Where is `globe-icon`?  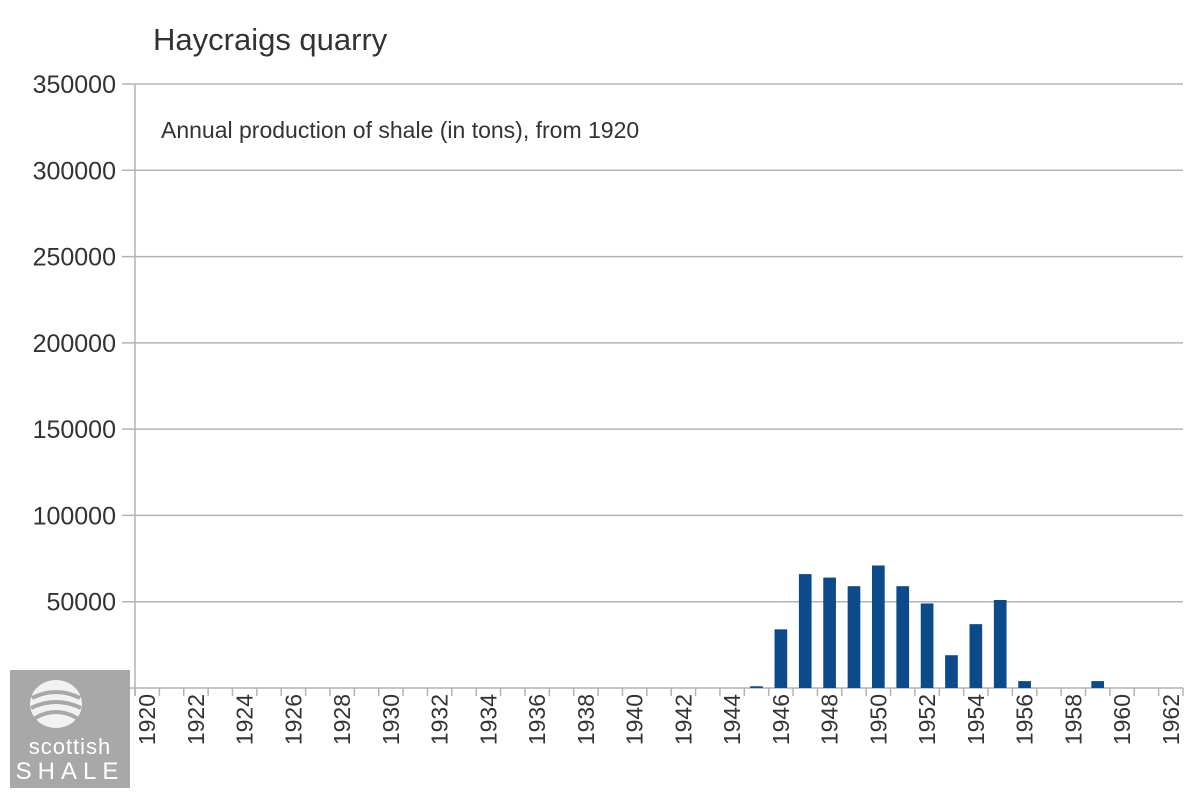
globe-icon is located at coordinates (56, 704).